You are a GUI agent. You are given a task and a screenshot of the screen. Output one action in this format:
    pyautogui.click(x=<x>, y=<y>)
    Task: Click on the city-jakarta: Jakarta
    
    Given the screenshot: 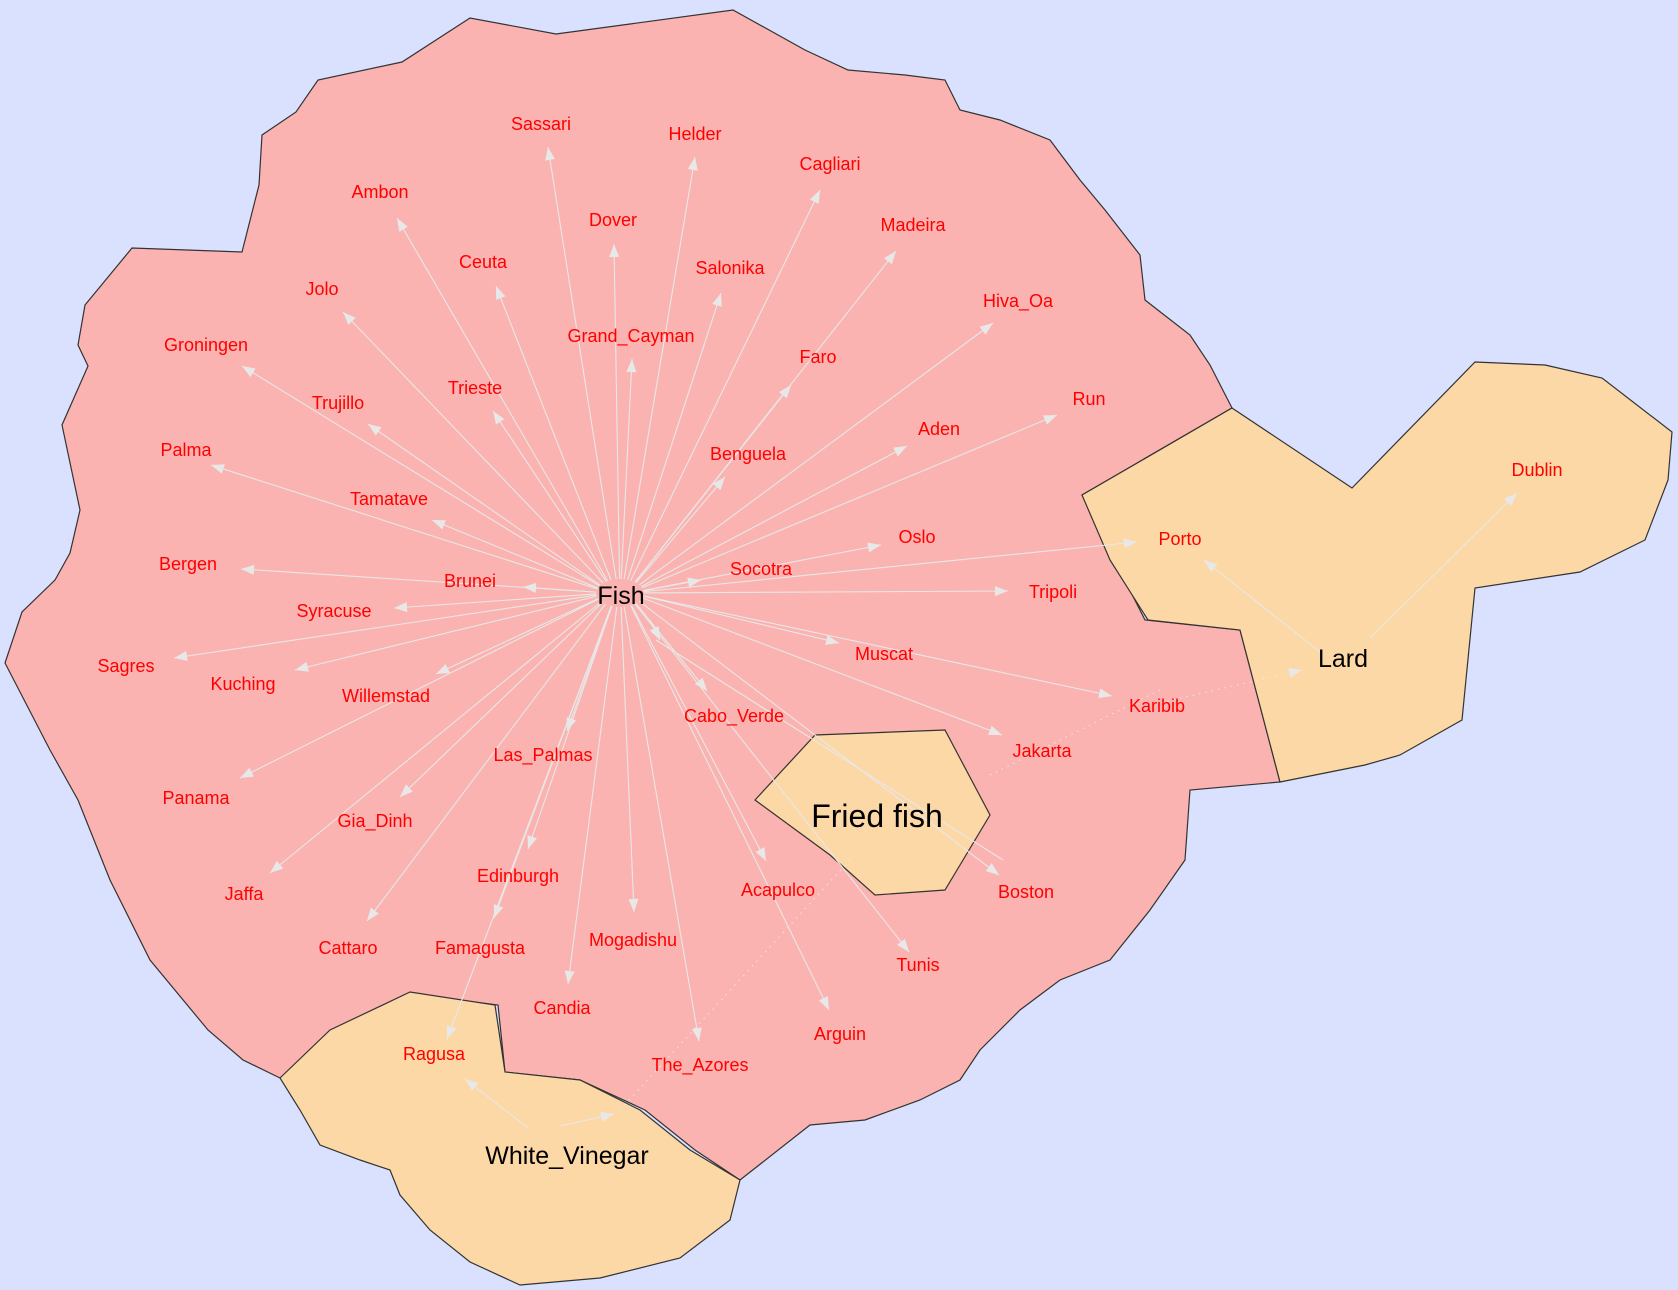 What is the action you would take?
    pyautogui.click(x=1042, y=751)
    